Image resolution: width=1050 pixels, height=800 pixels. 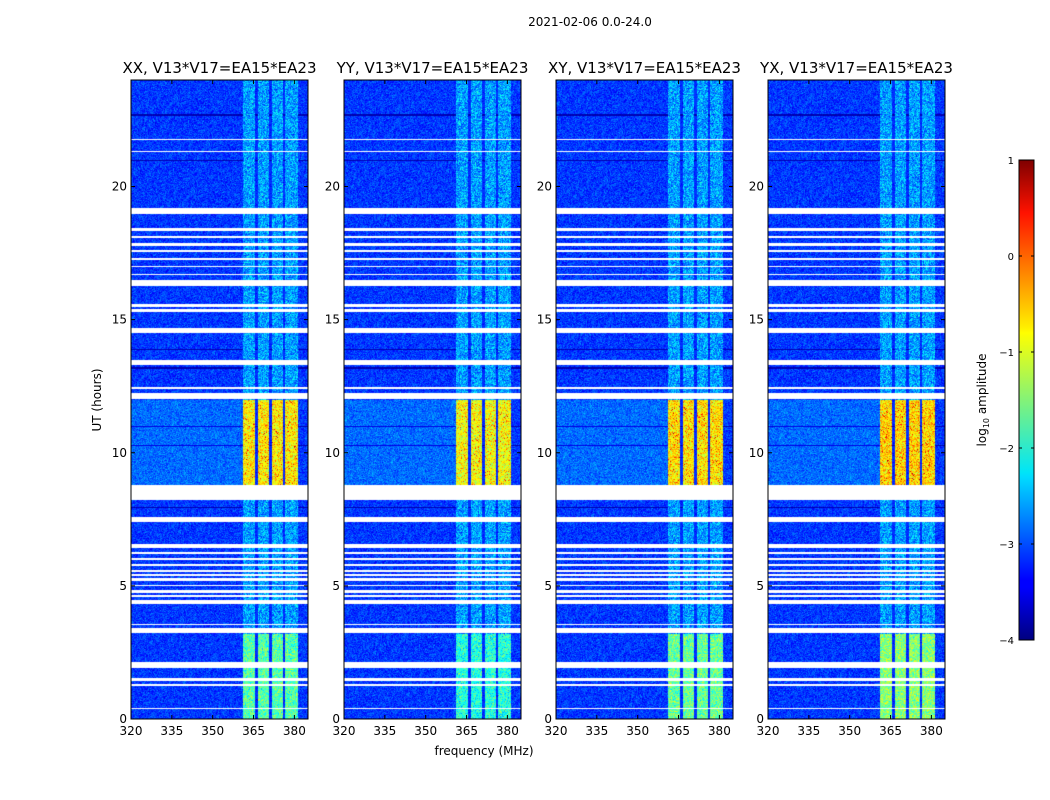 I want to click on colorbar-tick-label: −3, so click(x=1006, y=545).